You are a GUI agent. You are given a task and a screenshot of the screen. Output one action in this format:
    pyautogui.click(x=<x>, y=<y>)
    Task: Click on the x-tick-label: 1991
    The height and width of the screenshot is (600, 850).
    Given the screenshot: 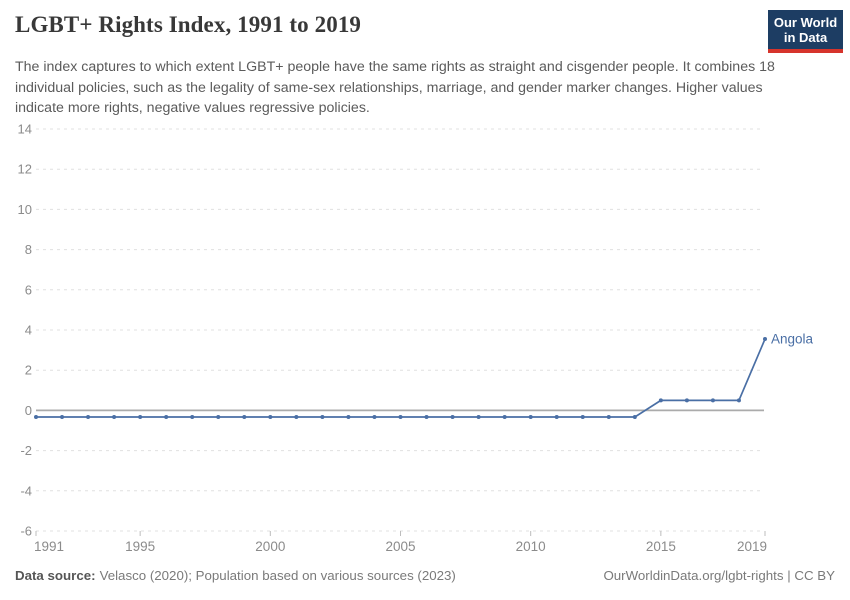 What is the action you would take?
    pyautogui.click(x=49, y=546)
    